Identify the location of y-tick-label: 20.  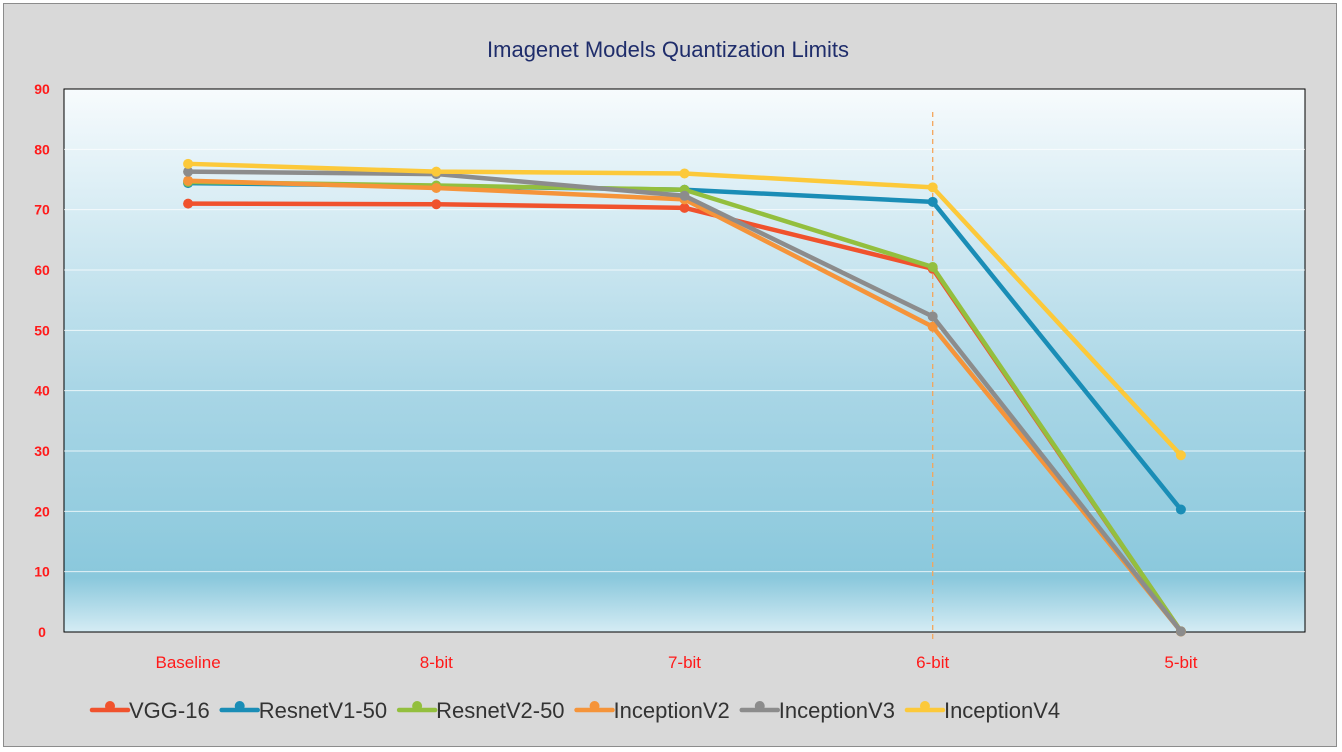
(42, 511).